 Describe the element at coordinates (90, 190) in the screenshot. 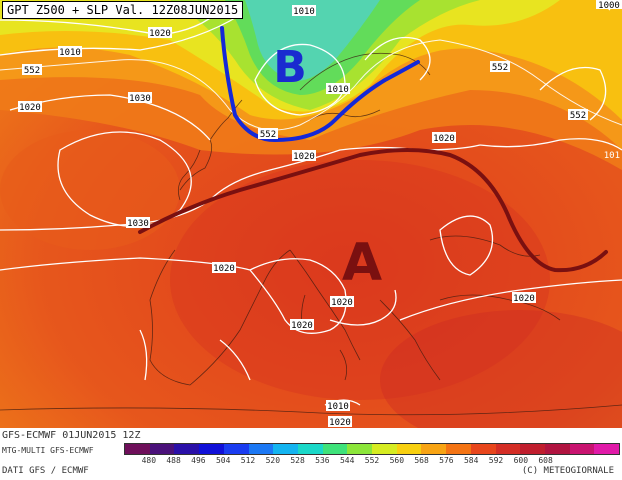

I see `warm-core-atlantic` at that location.